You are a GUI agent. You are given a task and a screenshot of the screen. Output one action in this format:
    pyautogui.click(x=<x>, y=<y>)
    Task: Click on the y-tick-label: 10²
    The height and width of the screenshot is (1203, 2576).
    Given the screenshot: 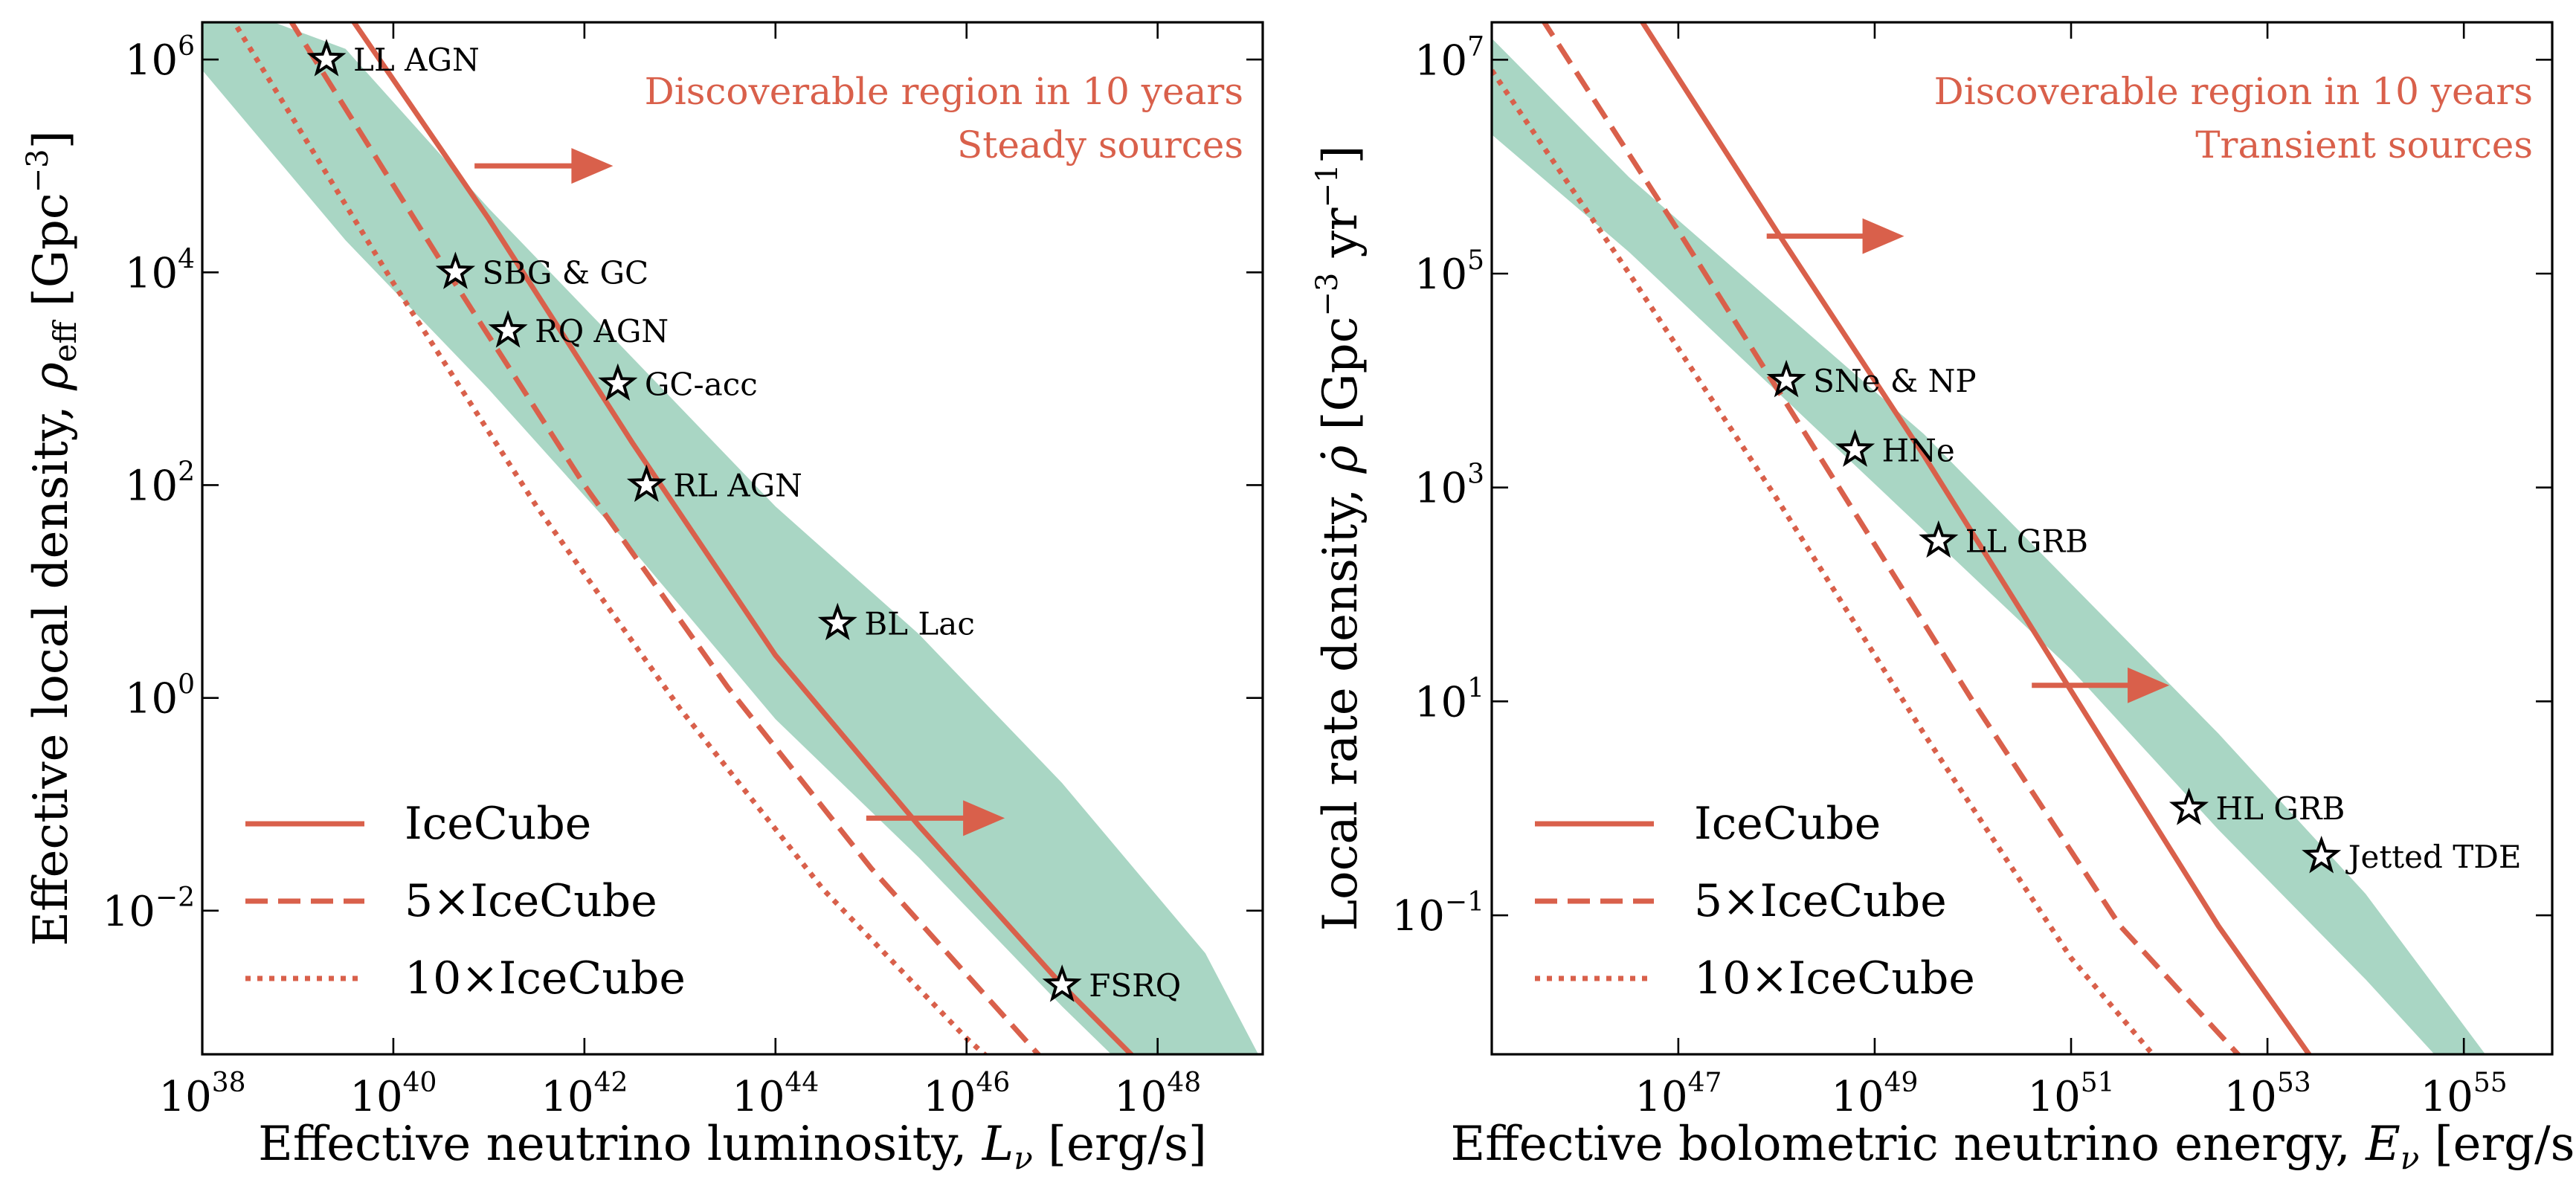 What is the action you would take?
    pyautogui.click(x=160, y=483)
    